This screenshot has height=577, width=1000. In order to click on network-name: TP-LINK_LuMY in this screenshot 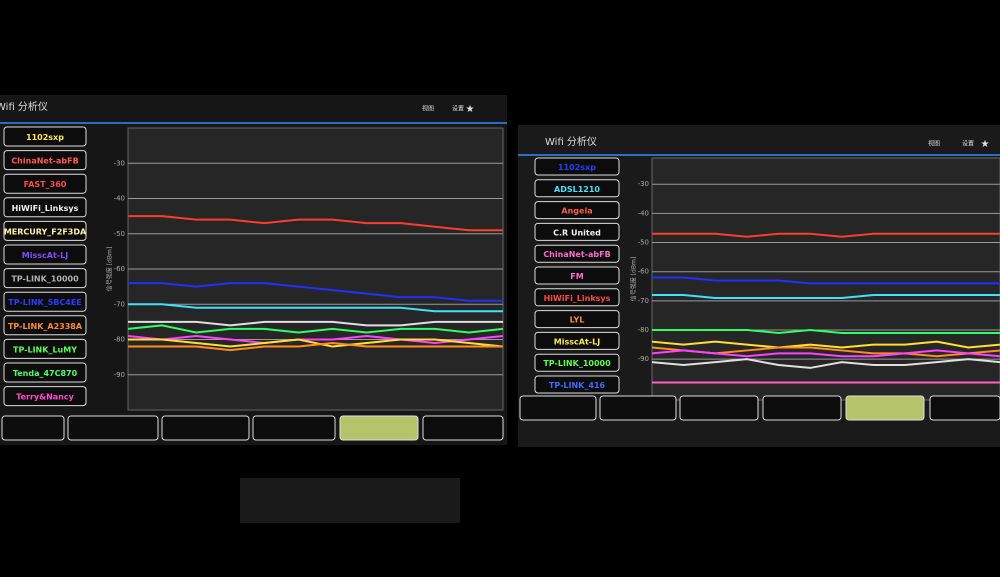, I will do `click(45, 349)`.